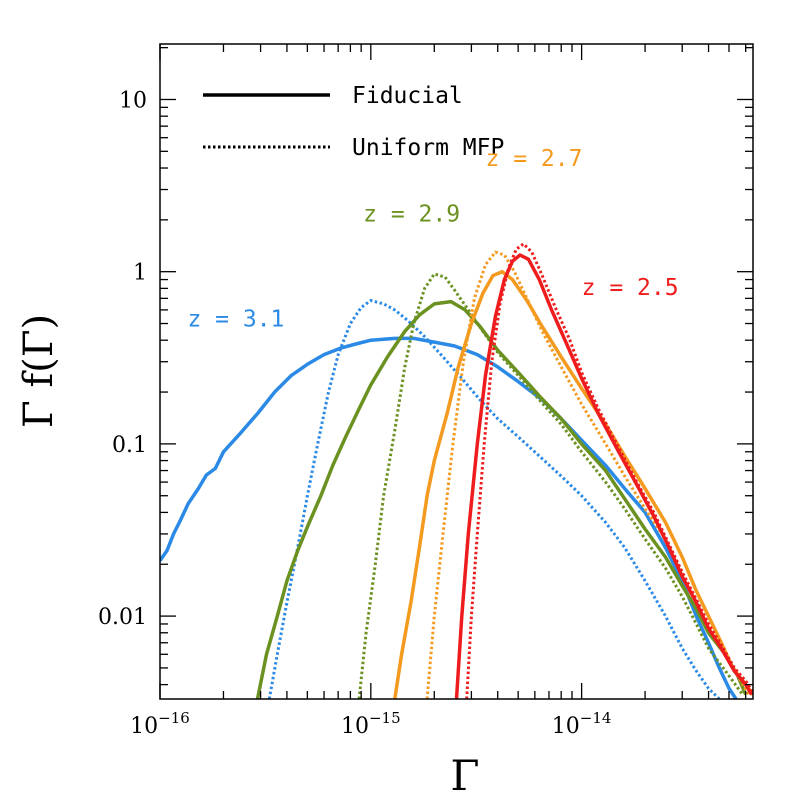 The image size is (797, 797). Describe the element at coordinates (630, 288) in the screenshot. I see `annotation-label: z = 2.5` at that location.